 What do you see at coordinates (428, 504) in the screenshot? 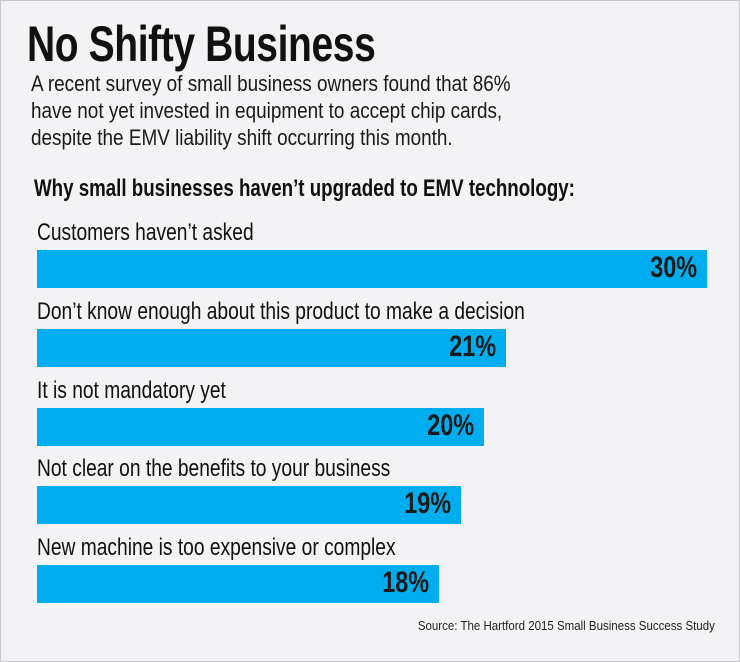
I see `bar-value-label: 19%` at bounding box center [428, 504].